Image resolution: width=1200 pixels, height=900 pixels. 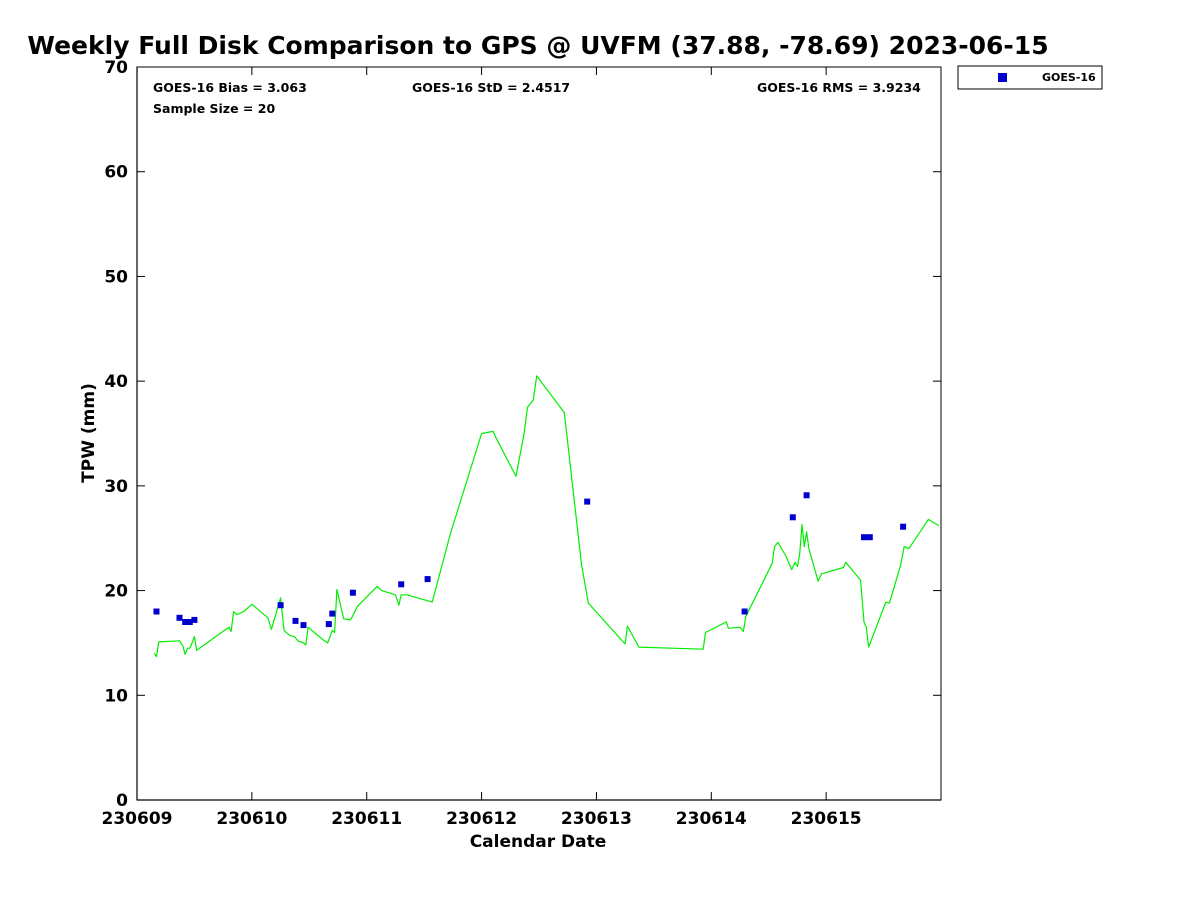 What do you see at coordinates (1002, 77) in the screenshot?
I see `legend-marker-goes16` at bounding box center [1002, 77].